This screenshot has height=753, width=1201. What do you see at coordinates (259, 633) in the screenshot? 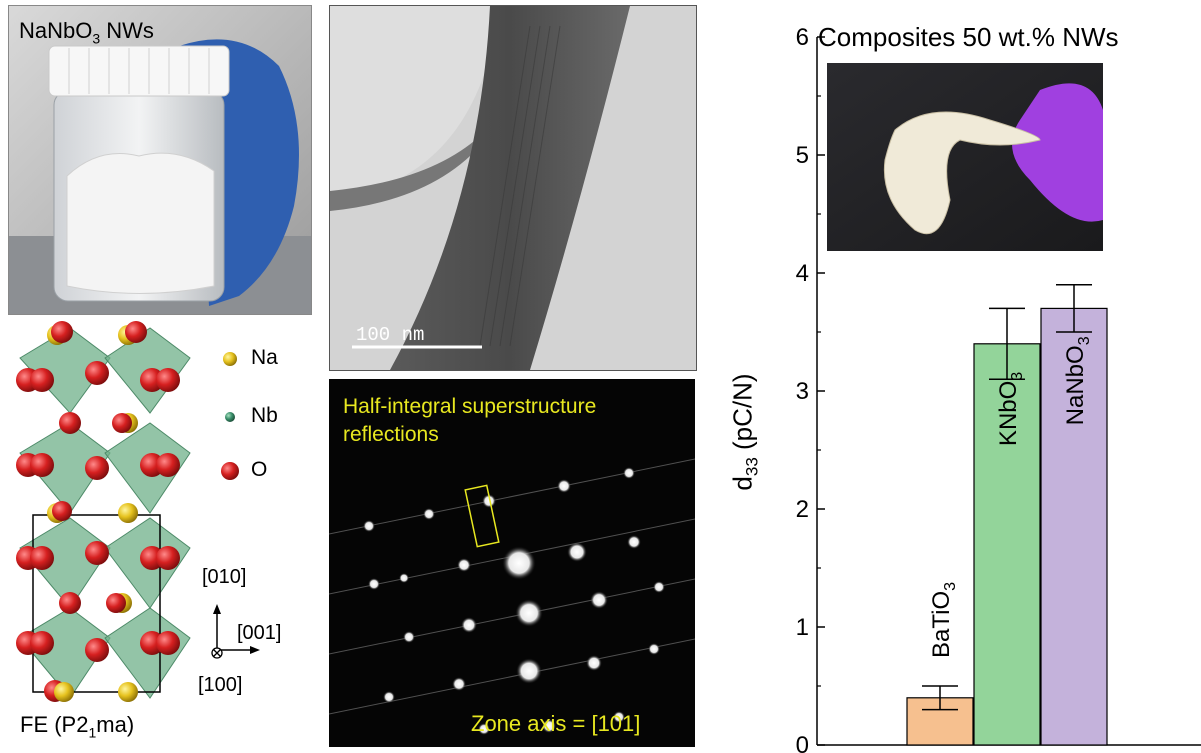
I see `axis-001-label: [001]` at bounding box center [259, 633].